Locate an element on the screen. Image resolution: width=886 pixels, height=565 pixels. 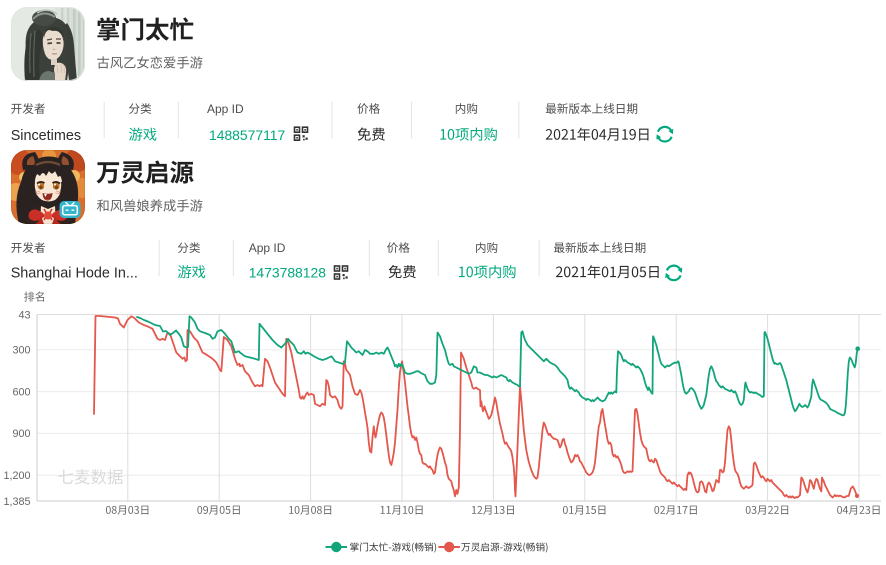
svg-text: Sincetimes is located at coordinates (46, 136).